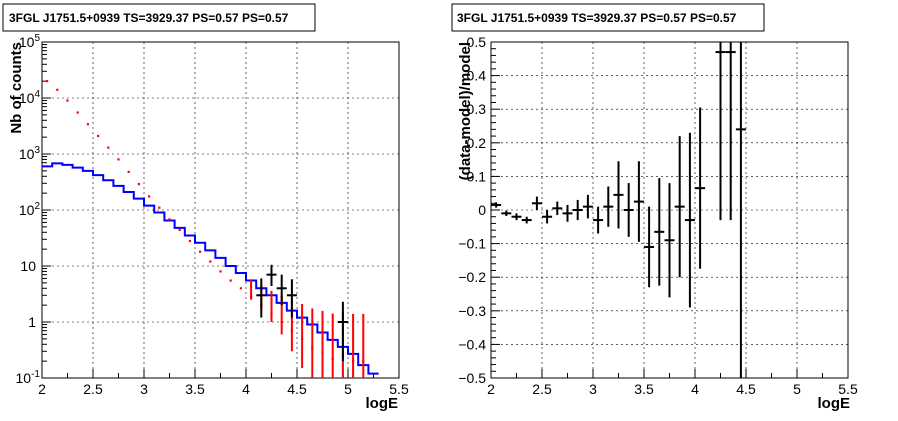 The height and width of the screenshot is (421, 898). What do you see at coordinates (399, 389) in the screenshot?
I see `left-x-tick-label: 5.5` at bounding box center [399, 389].